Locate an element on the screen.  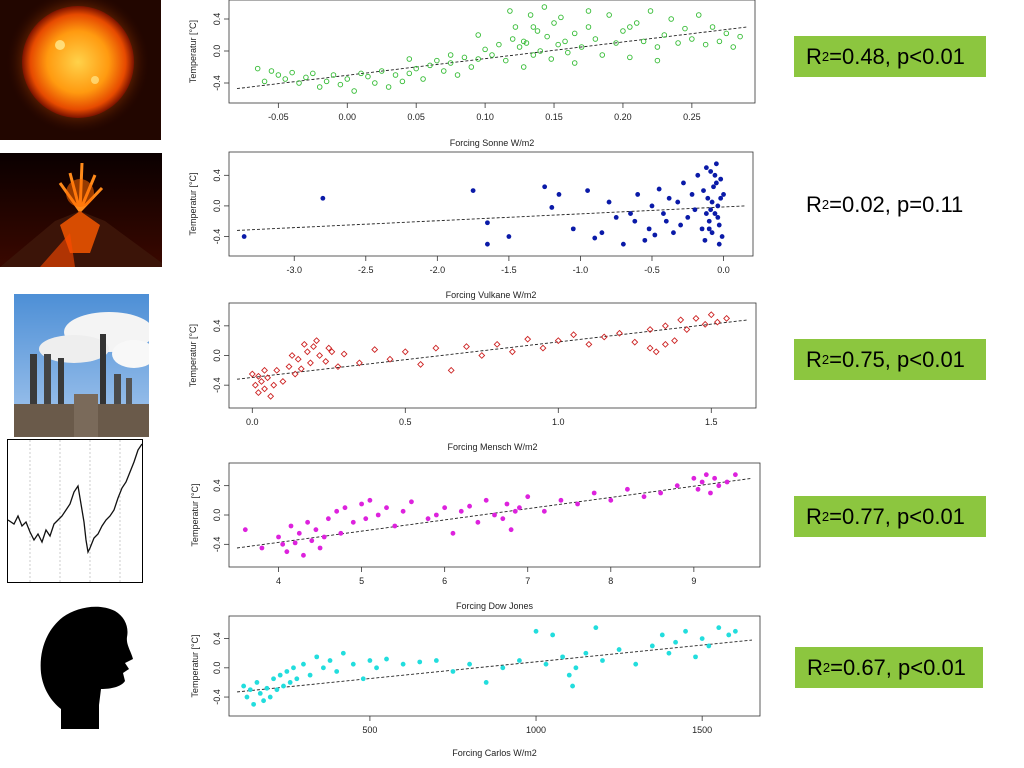
x-axis-label: Forcing Carlos W/m2 is located at coordinates (494, 753).